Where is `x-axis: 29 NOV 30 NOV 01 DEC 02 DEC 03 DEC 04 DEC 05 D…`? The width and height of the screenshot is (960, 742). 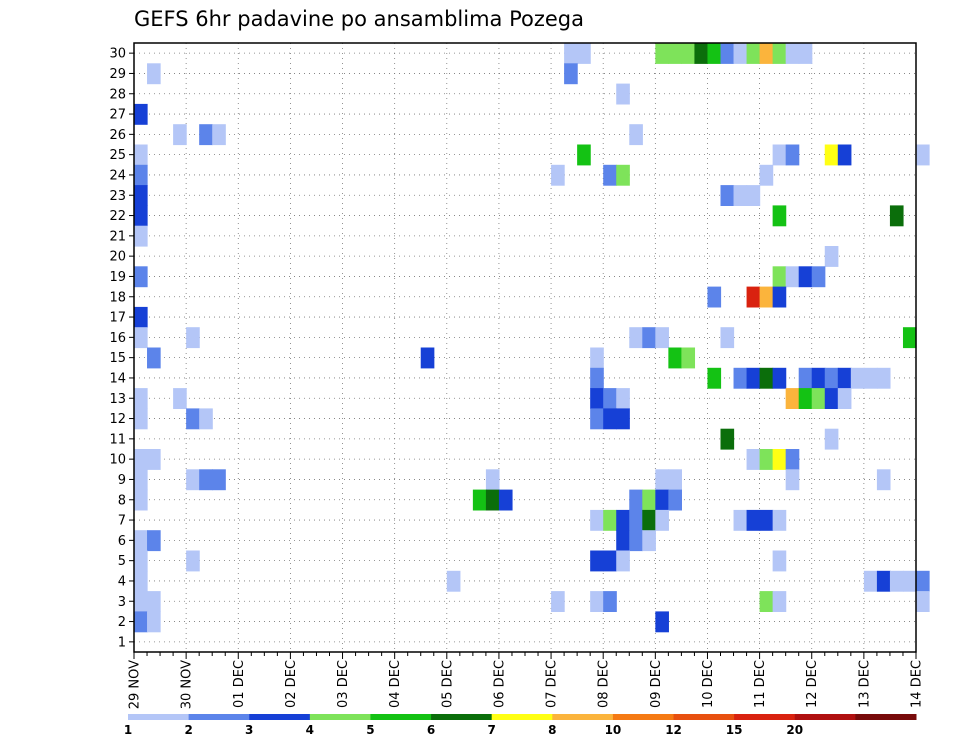 x-axis: 29 NOV 30 NOV 01 DEC 02 DEC 03 DEC 04 DEC 05 D… is located at coordinates (526, 680).